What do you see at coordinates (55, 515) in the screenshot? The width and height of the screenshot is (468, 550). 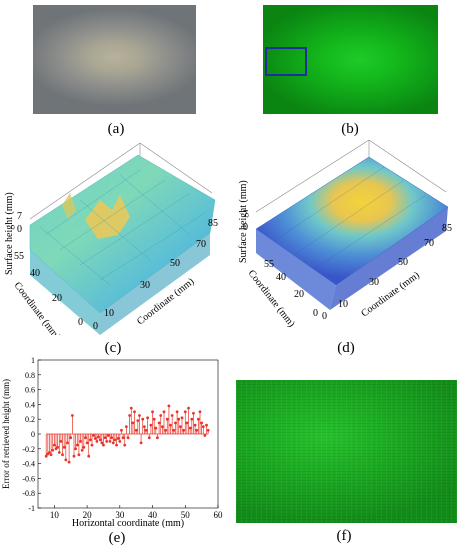 I see `chart-e-xtick-label: 10` at bounding box center [55, 515].